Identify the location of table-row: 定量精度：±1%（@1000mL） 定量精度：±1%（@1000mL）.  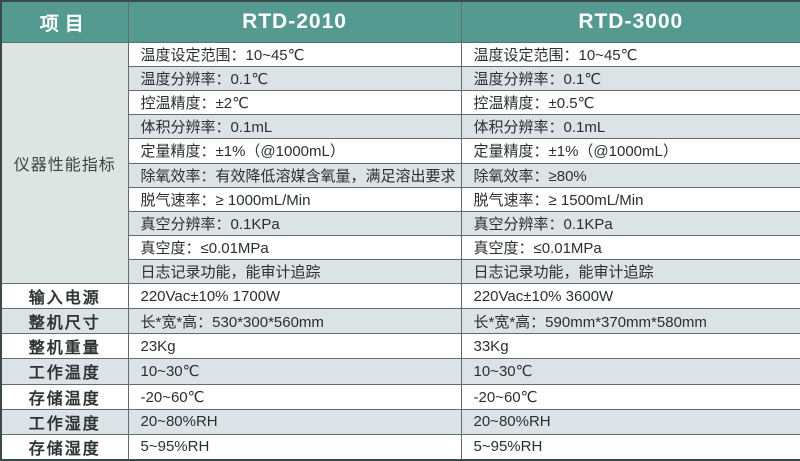
(400, 151).